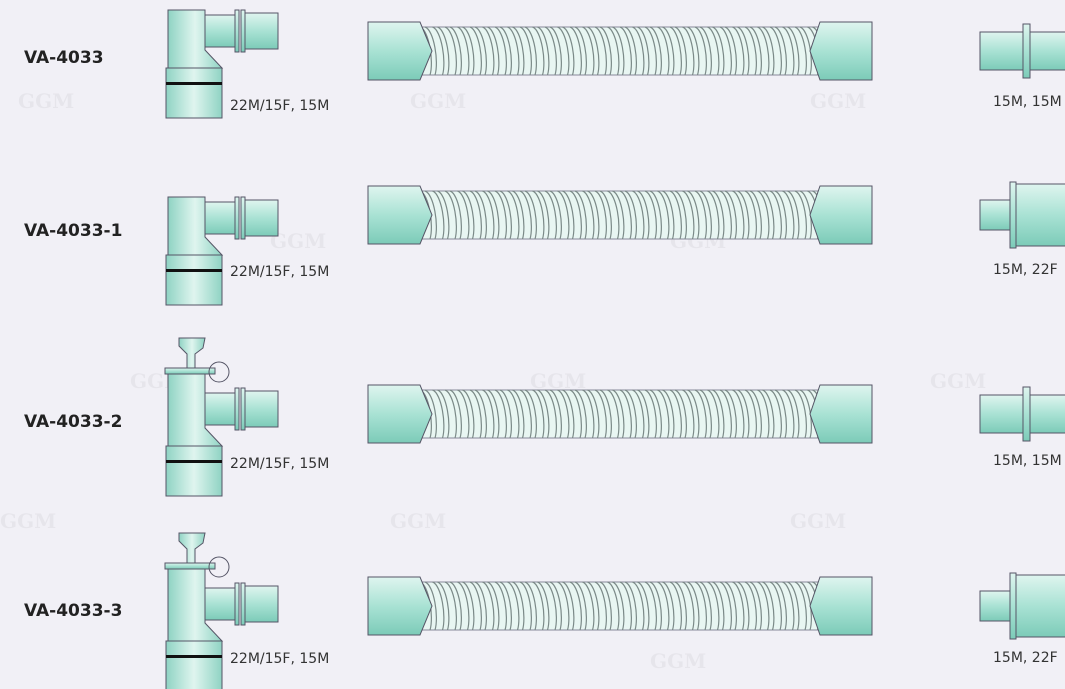 This screenshot has width=1065, height=689. What do you see at coordinates (1027, 102) in the screenshot?
I see `connector-label: 15M, 15M` at bounding box center [1027, 102].